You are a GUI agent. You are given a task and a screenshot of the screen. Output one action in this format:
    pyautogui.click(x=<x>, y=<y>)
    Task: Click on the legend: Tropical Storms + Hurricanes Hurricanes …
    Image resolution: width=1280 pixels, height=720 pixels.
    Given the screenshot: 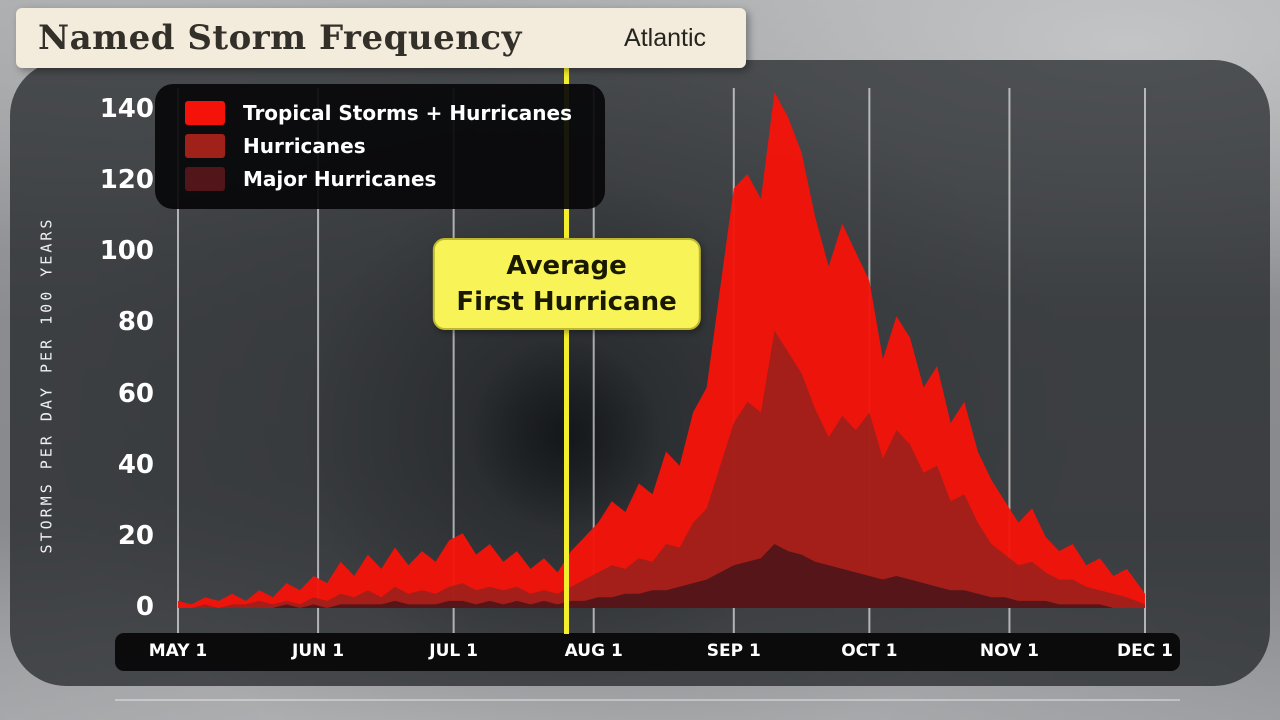 What is the action you would take?
    pyautogui.click(x=380, y=146)
    